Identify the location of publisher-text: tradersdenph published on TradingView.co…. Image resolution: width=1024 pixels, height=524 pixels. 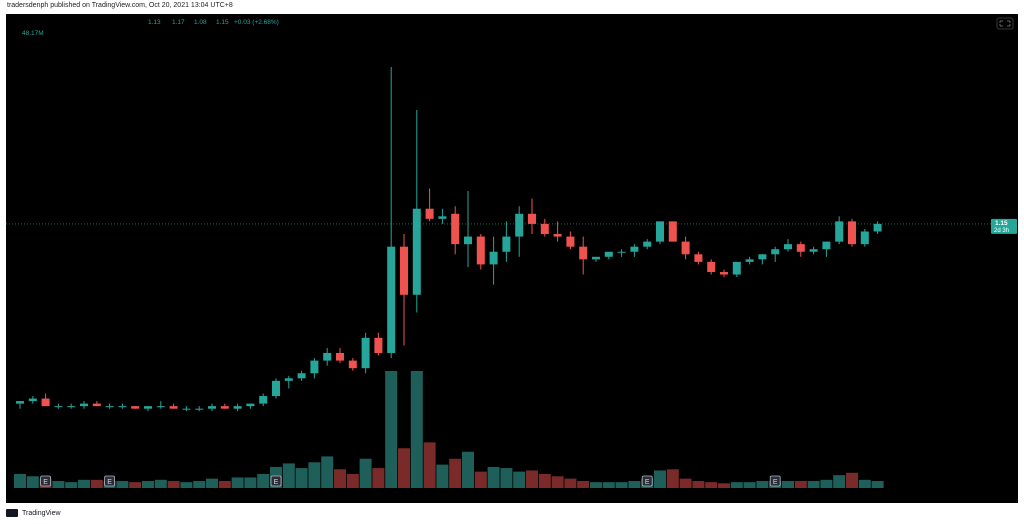
(120, 5).